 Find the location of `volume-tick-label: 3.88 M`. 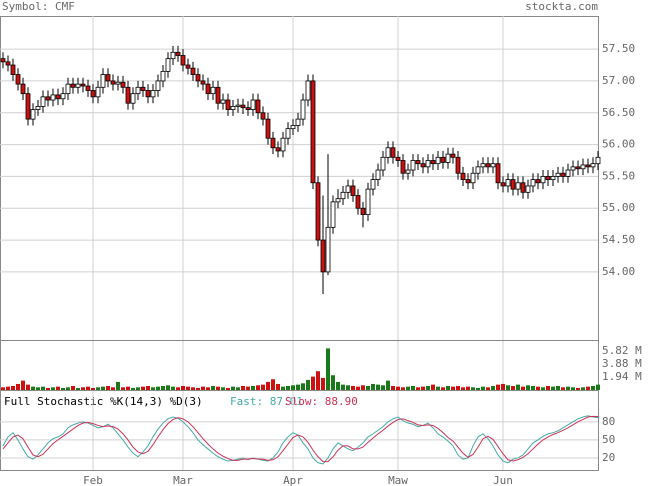

volume-tick-label: 3.88 M is located at coordinates (622, 363).